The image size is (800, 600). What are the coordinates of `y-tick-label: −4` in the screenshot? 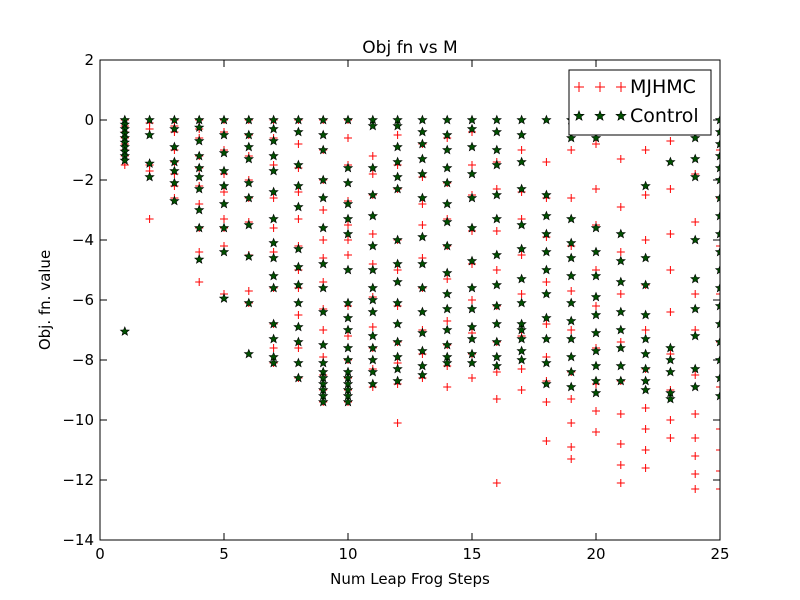 It's located at (83, 240).